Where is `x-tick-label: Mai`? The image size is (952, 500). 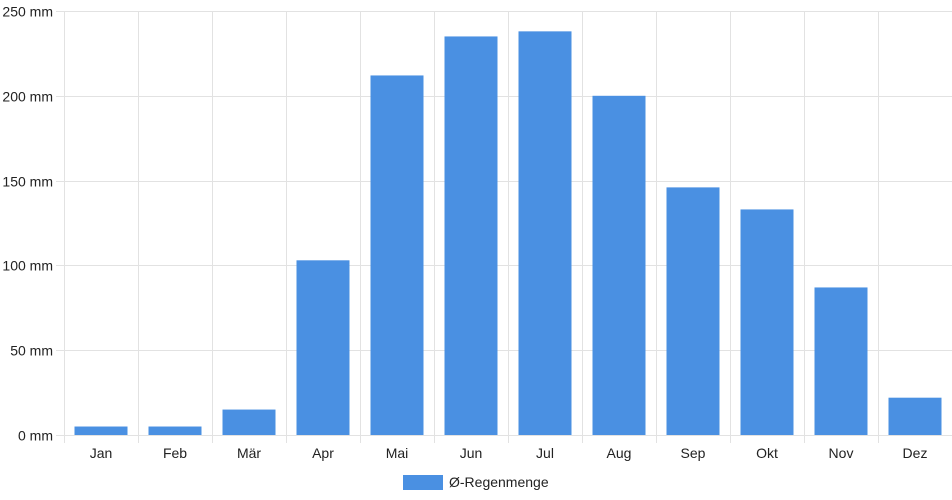
x-tick-label: Mai is located at coordinates (397, 453).